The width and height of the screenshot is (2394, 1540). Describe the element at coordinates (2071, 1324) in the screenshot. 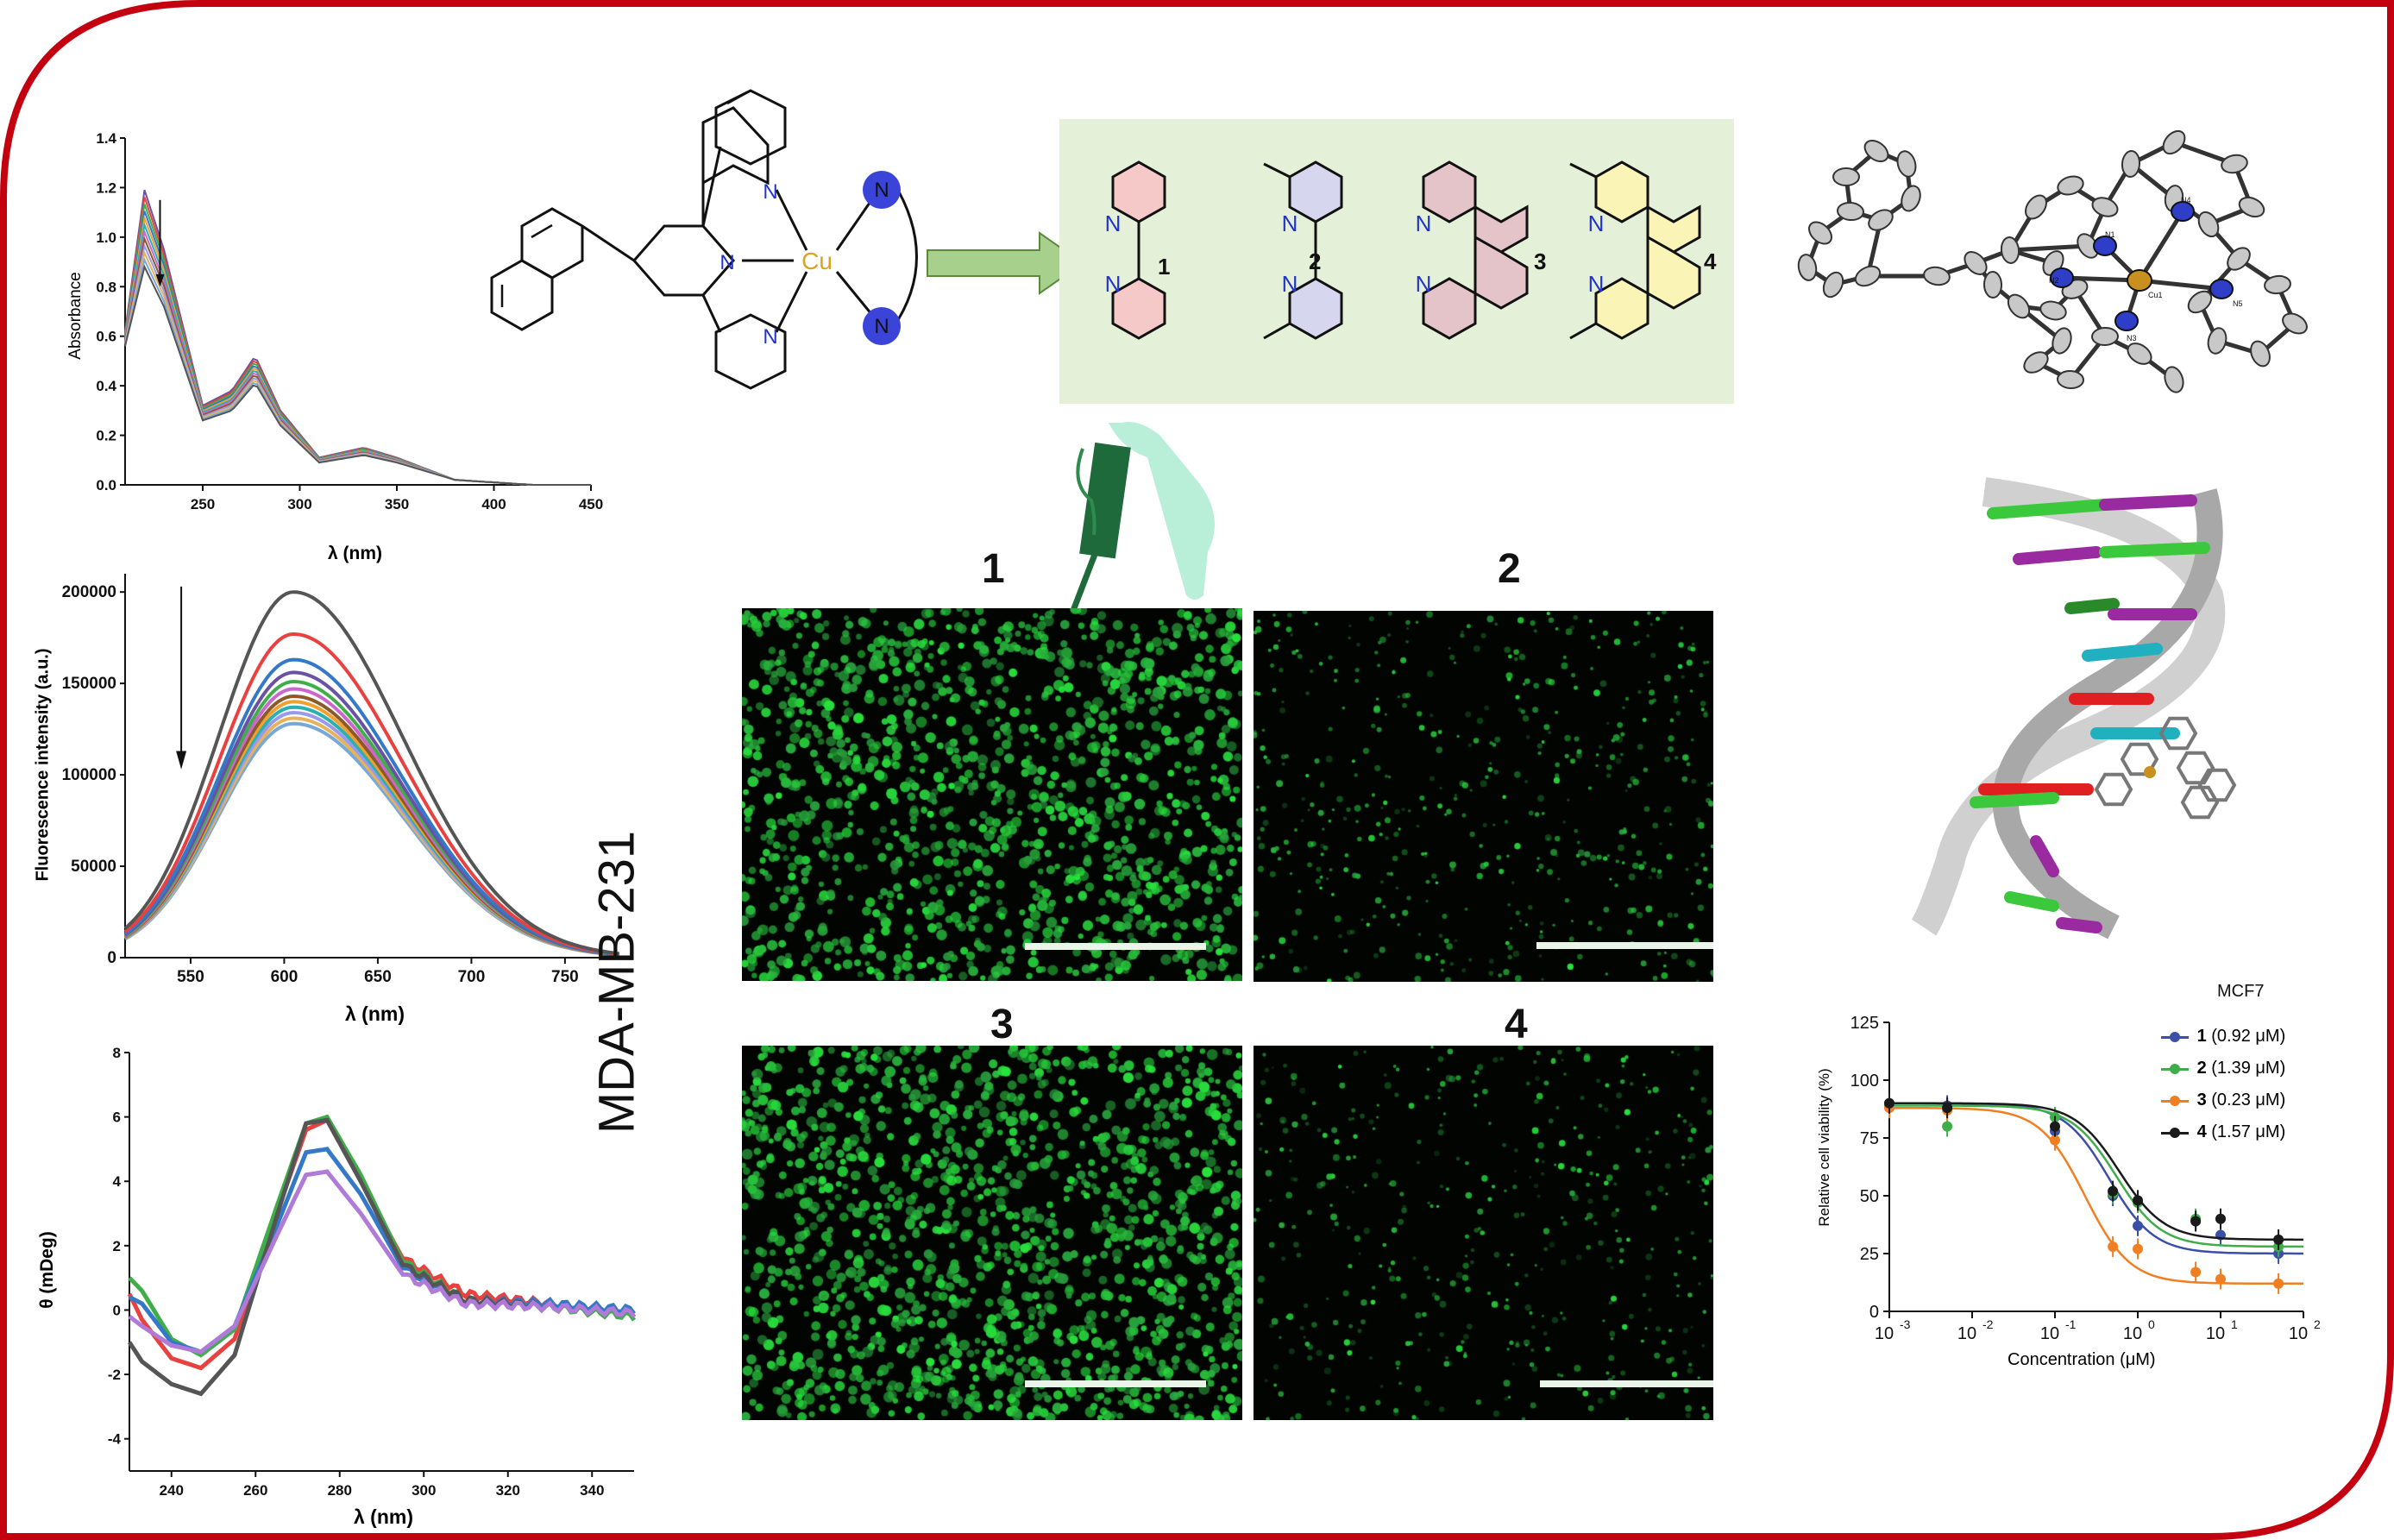

I see `x-tick-exponent: -1` at that location.